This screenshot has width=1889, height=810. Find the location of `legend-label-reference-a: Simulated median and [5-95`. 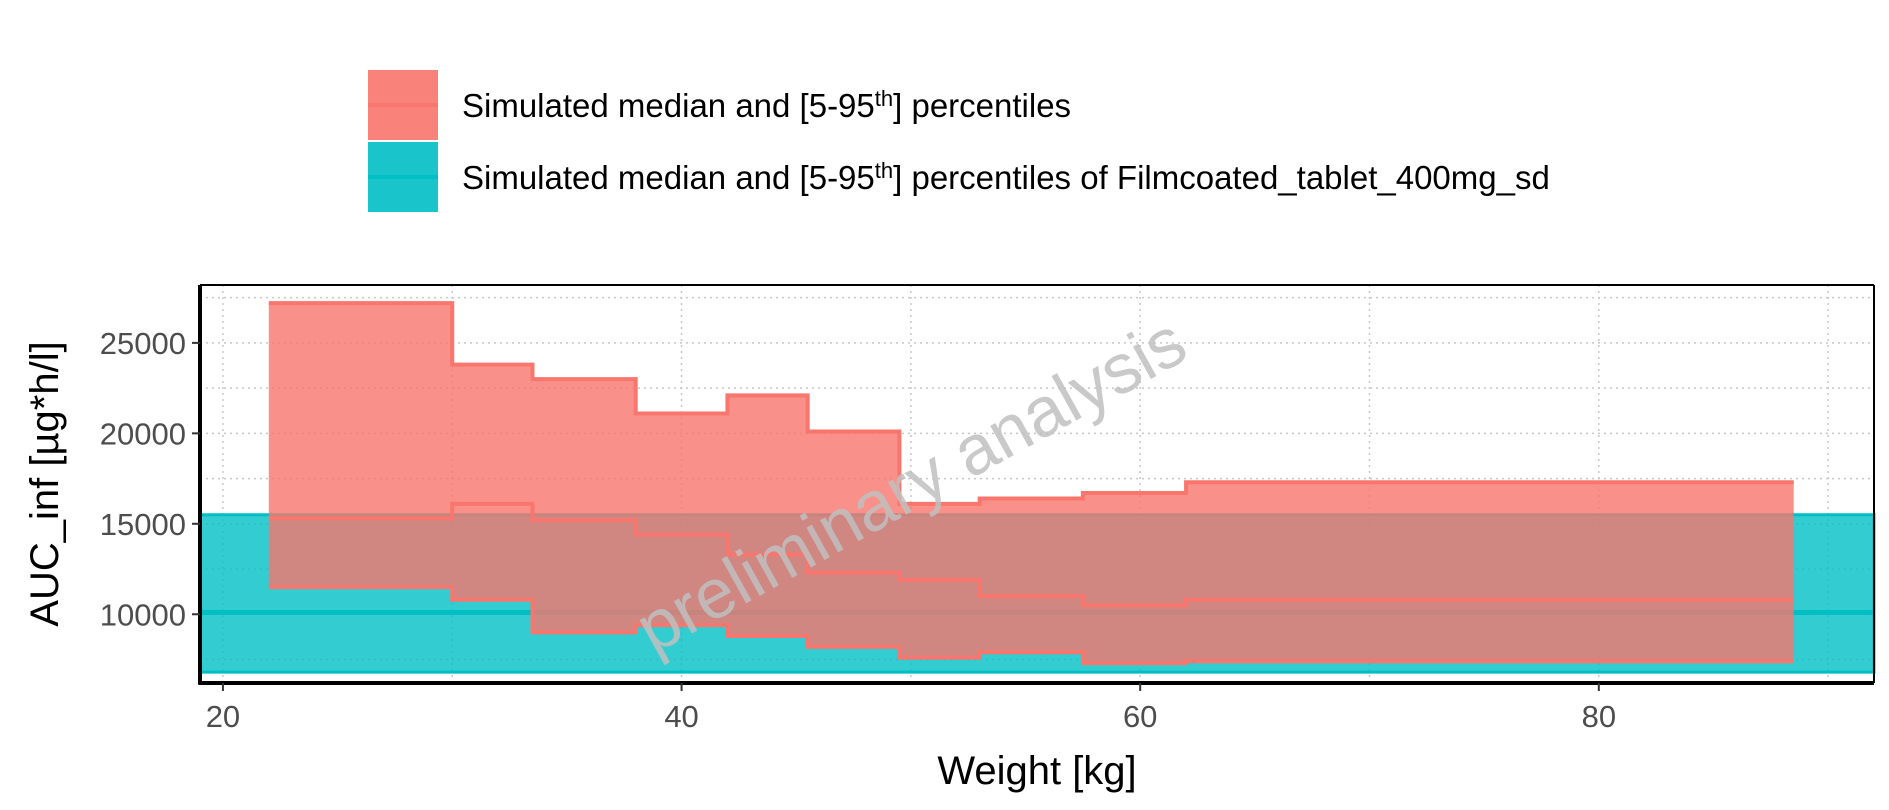

legend-label-reference-a: Simulated median and [5-95 is located at coordinates (668, 105).